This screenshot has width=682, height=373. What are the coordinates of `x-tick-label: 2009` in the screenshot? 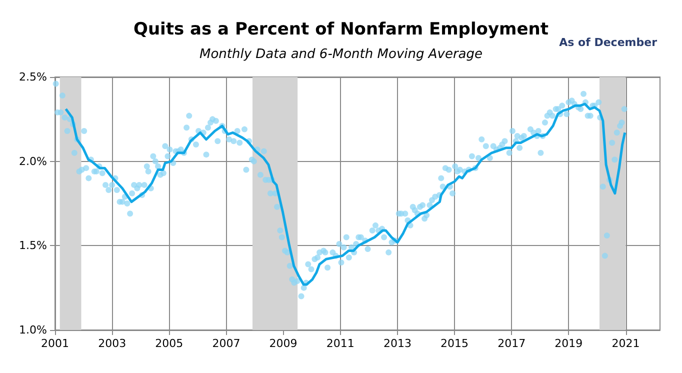 It's located at (283, 343).